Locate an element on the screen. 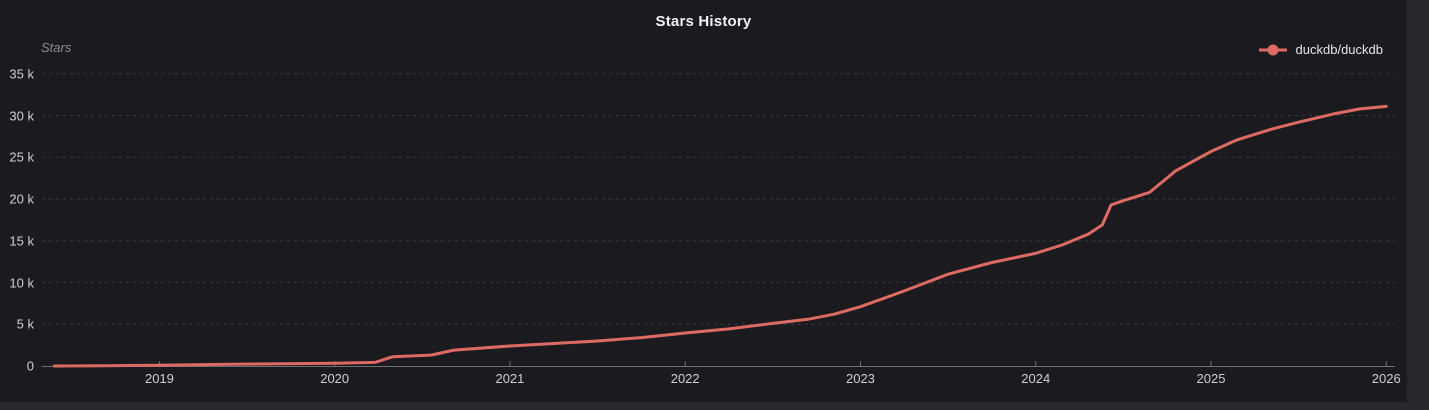 This screenshot has height=410, width=1429. x-tick-label: 2021 is located at coordinates (510, 378).